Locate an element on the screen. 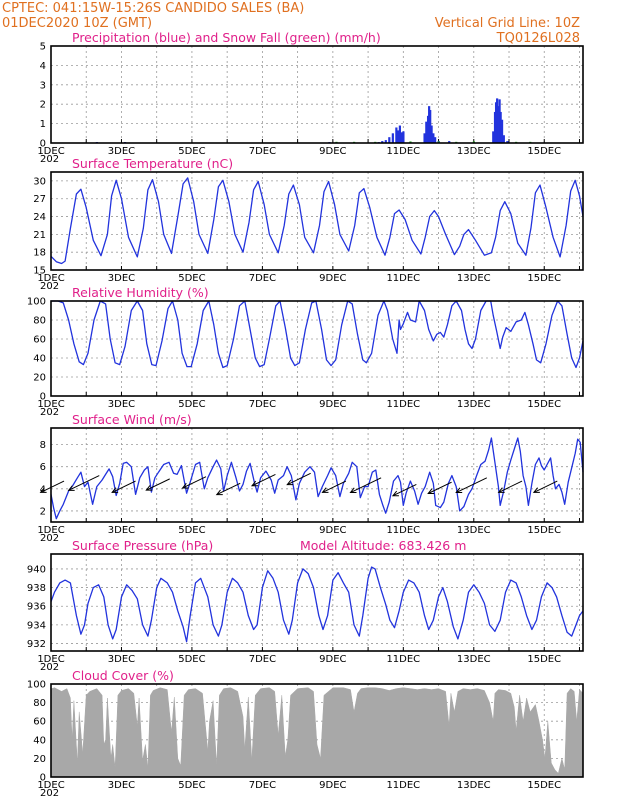  pressure-frame is located at coordinates (317, 602).